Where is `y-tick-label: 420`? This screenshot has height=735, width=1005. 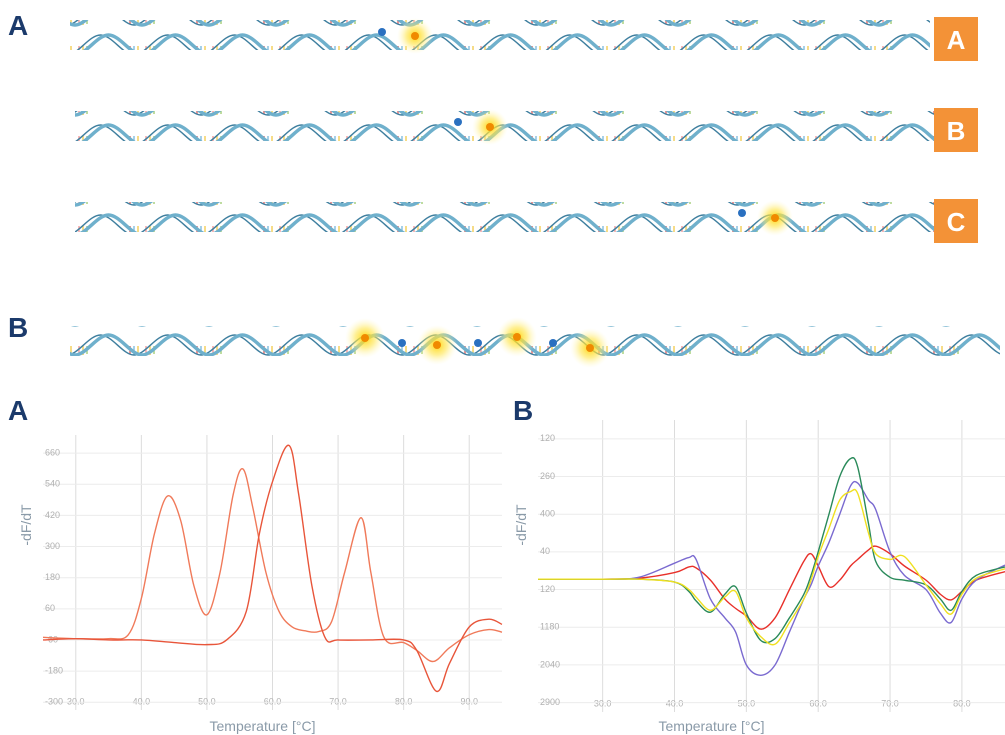
y-tick-label: 420 is located at coordinates (52, 515).